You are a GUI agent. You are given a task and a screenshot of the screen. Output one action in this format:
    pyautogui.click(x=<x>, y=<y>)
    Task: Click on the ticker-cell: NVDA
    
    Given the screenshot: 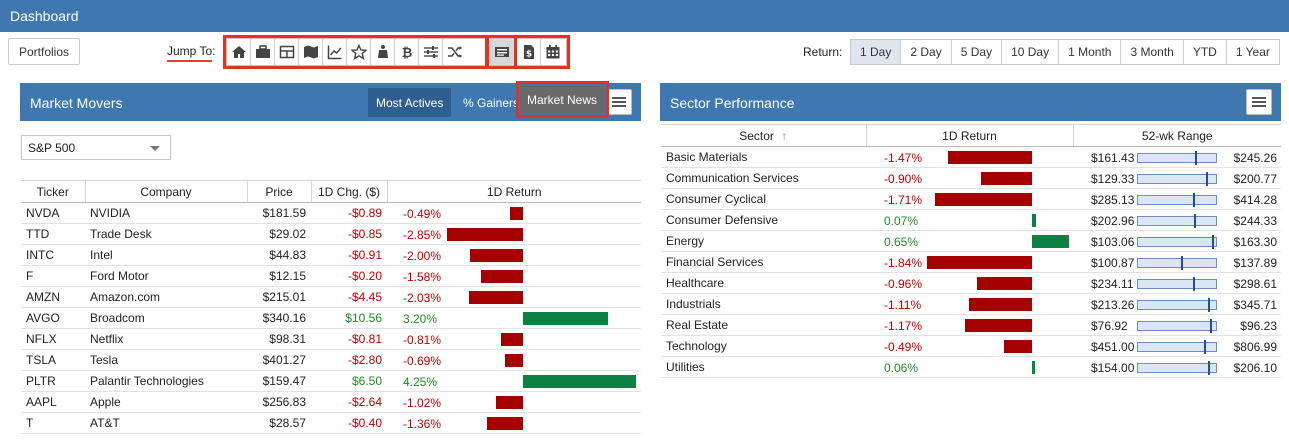 What is the action you would take?
    pyautogui.click(x=53, y=213)
    